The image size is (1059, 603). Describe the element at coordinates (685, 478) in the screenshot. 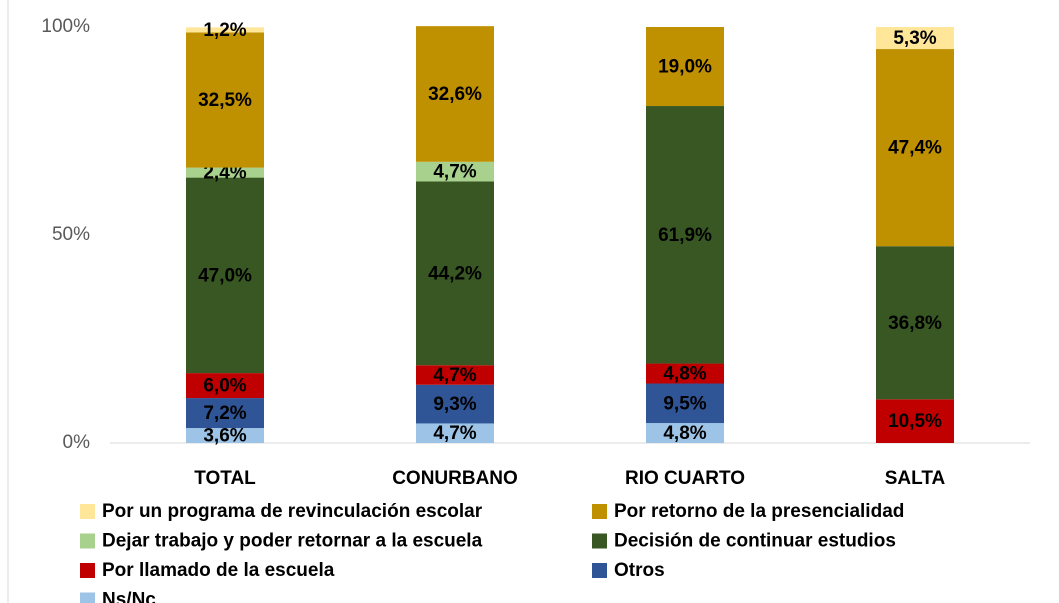

I see `x-tick-label: RIO CUARTO` at that location.